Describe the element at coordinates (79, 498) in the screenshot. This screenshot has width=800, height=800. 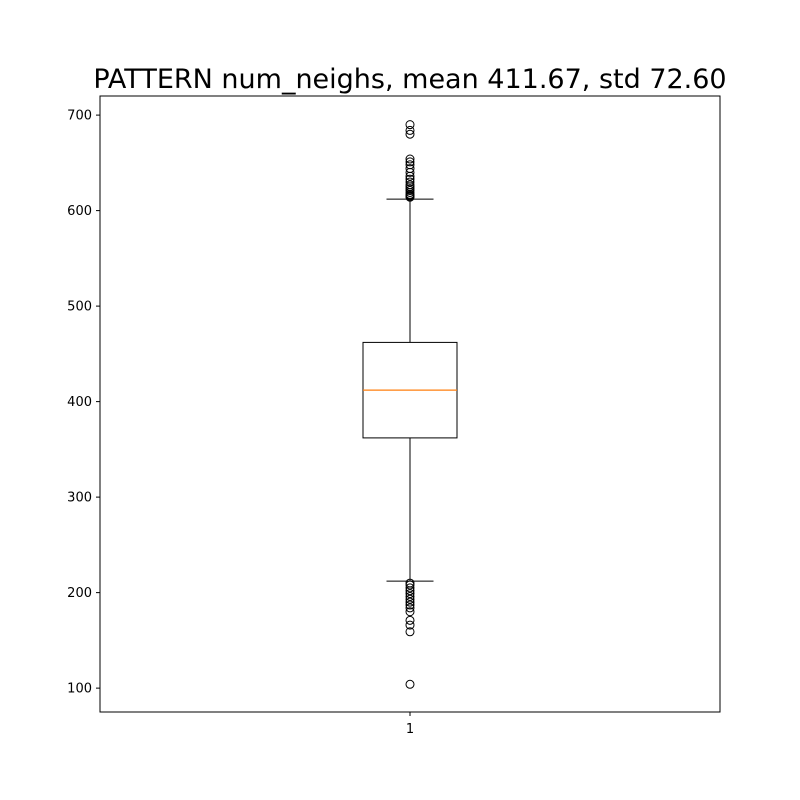
I see `y-tick-label: 300` at that location.